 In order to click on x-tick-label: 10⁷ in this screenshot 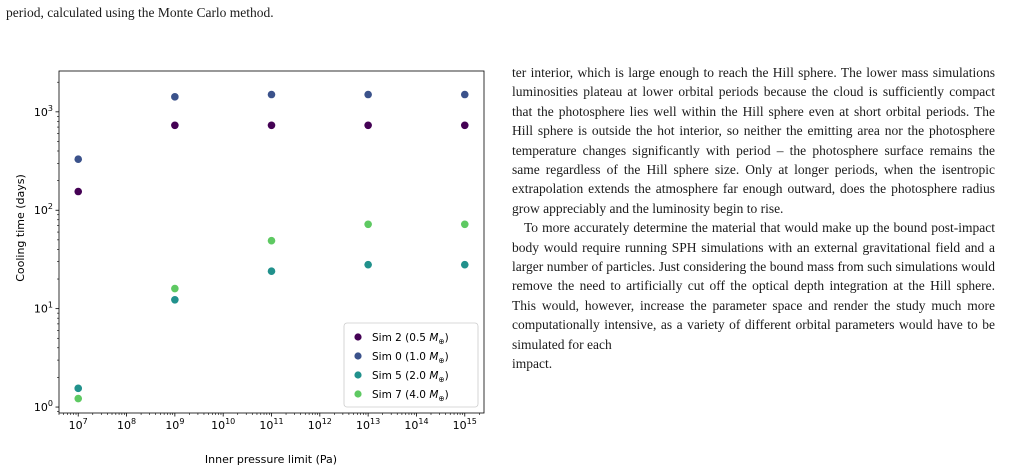, I will do `click(78, 424)`.